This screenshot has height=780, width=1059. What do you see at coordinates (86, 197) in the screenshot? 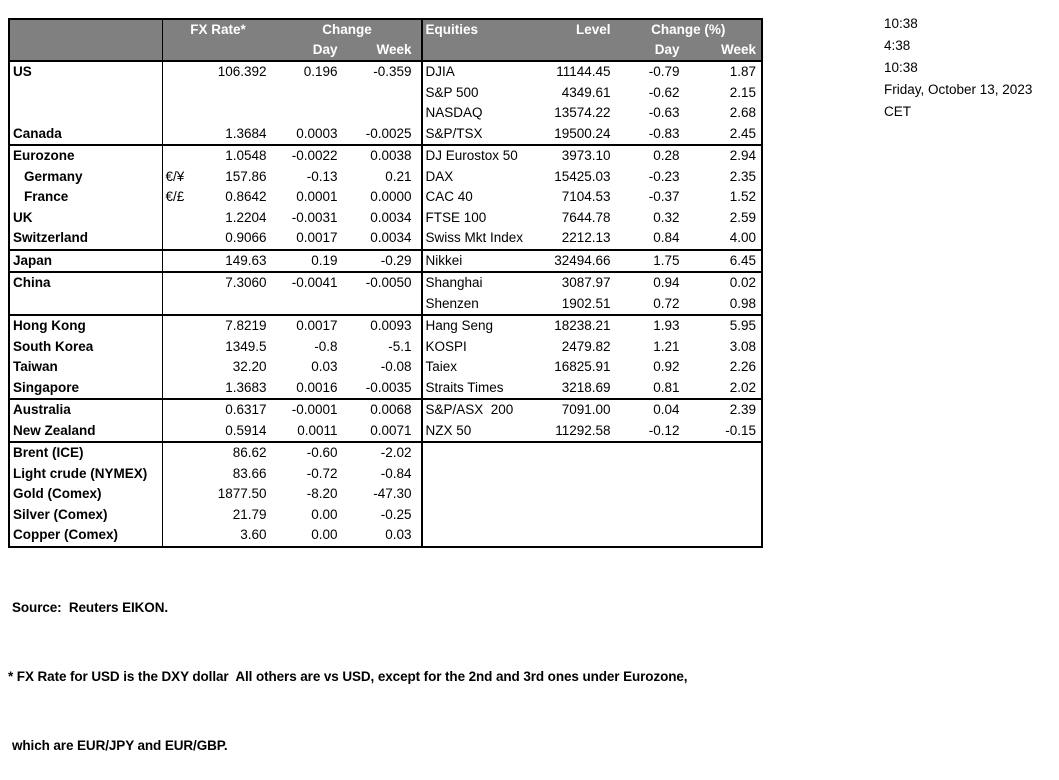
I see `country-cell: France` at bounding box center [86, 197].